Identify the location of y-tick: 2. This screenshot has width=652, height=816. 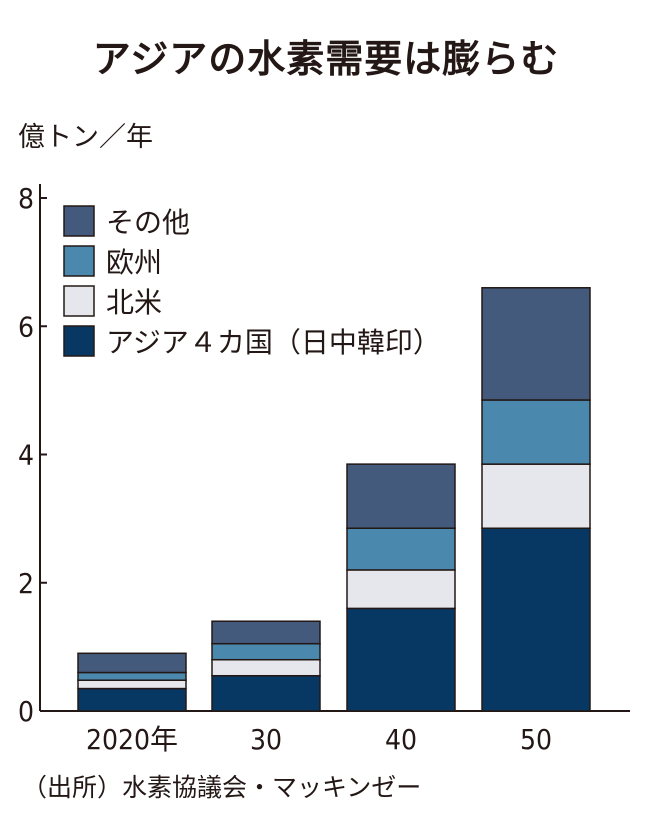
(32, 583).